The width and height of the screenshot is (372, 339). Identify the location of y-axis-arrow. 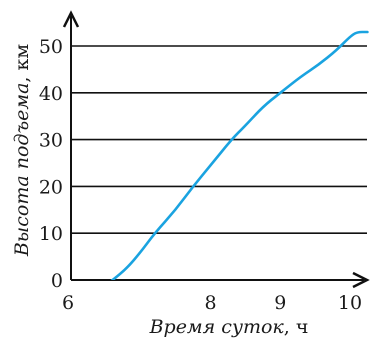
(71, 19).